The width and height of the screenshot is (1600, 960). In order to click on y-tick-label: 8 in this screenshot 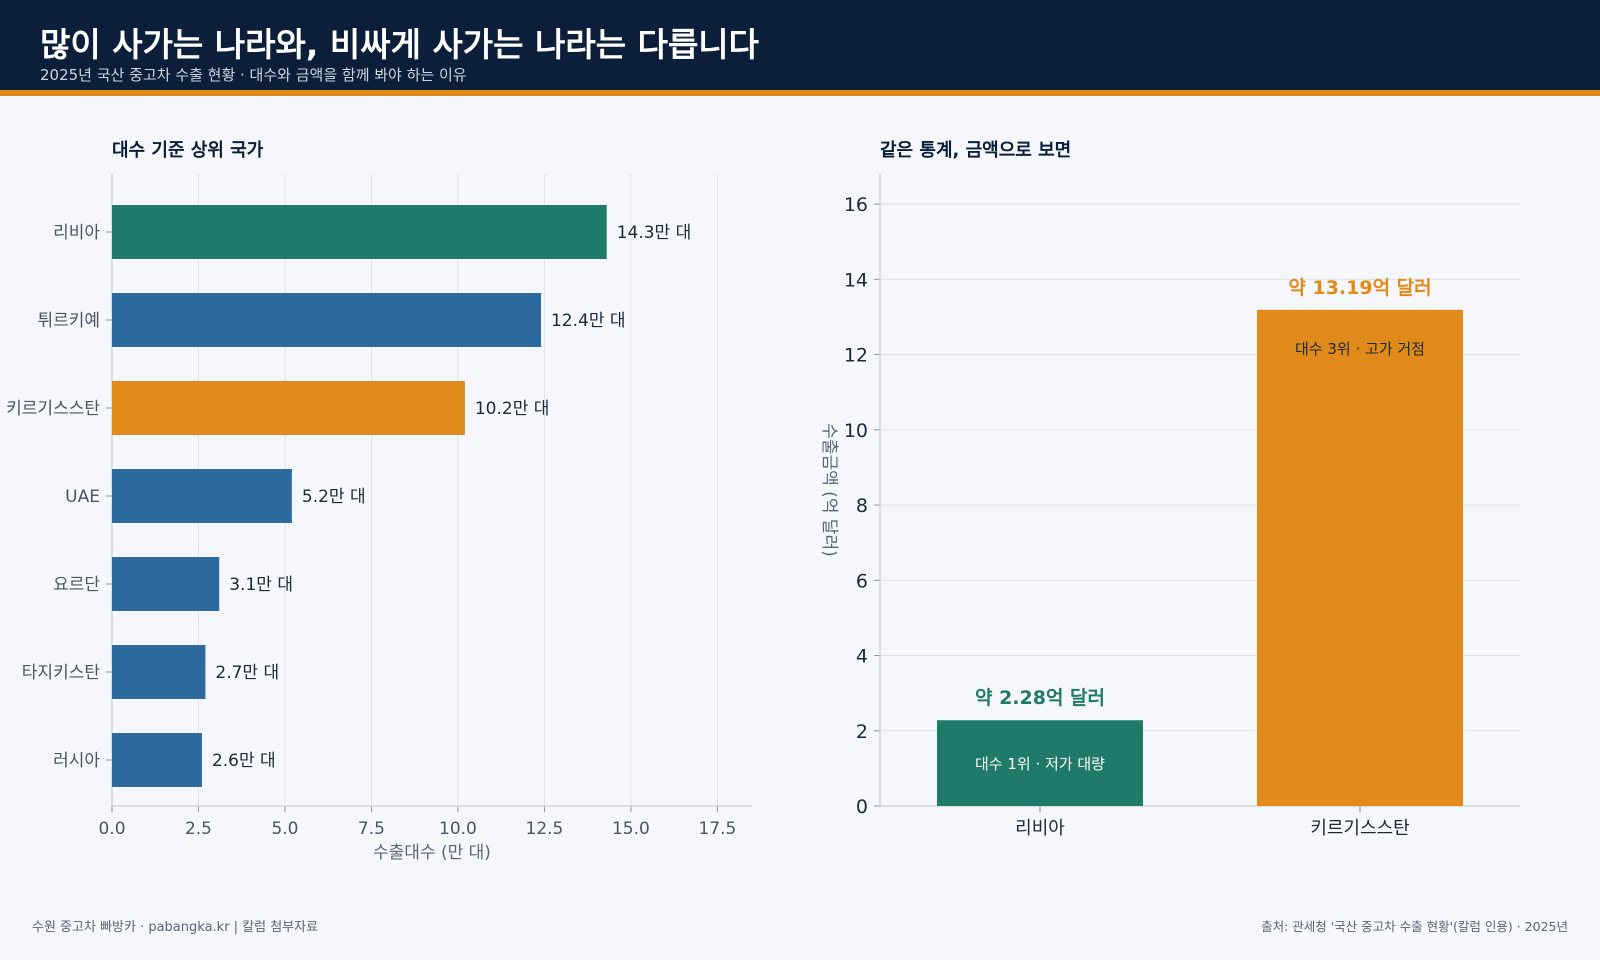, I will do `click(862, 506)`.